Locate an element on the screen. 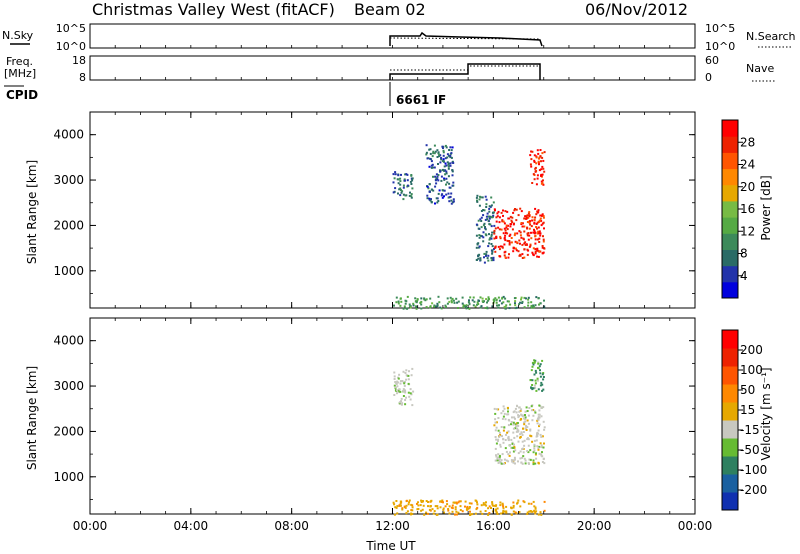 The image size is (800, 554). y-tick-label: 2000 is located at coordinates (68, 225).